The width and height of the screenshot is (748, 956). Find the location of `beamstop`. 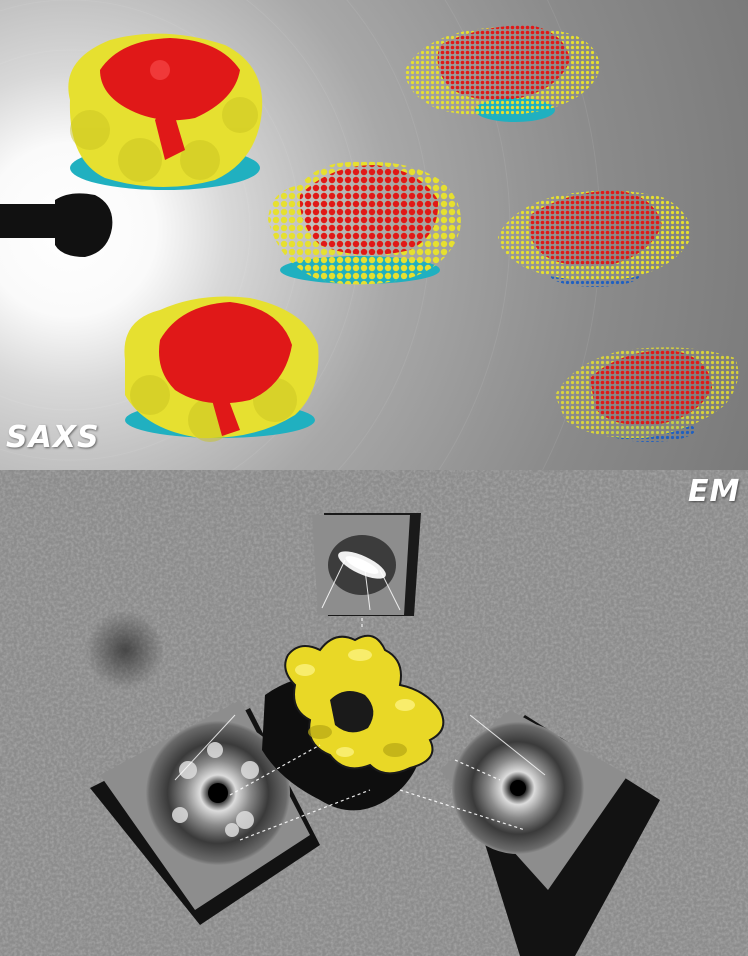

beamstop is located at coordinates (56, 225).